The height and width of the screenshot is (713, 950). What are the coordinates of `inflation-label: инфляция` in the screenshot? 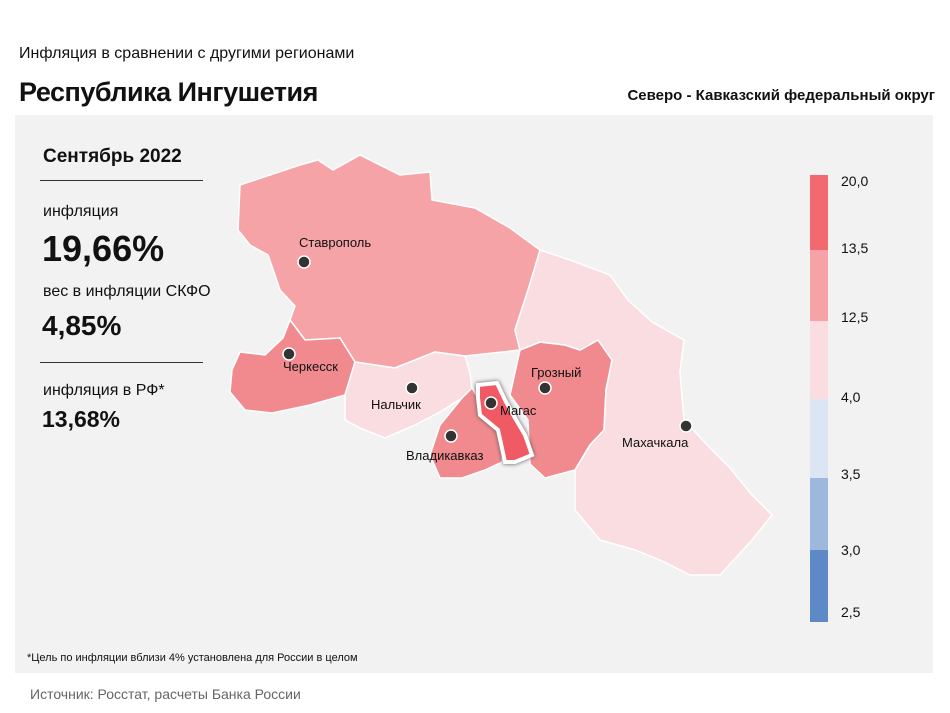 It's located at (81, 211).